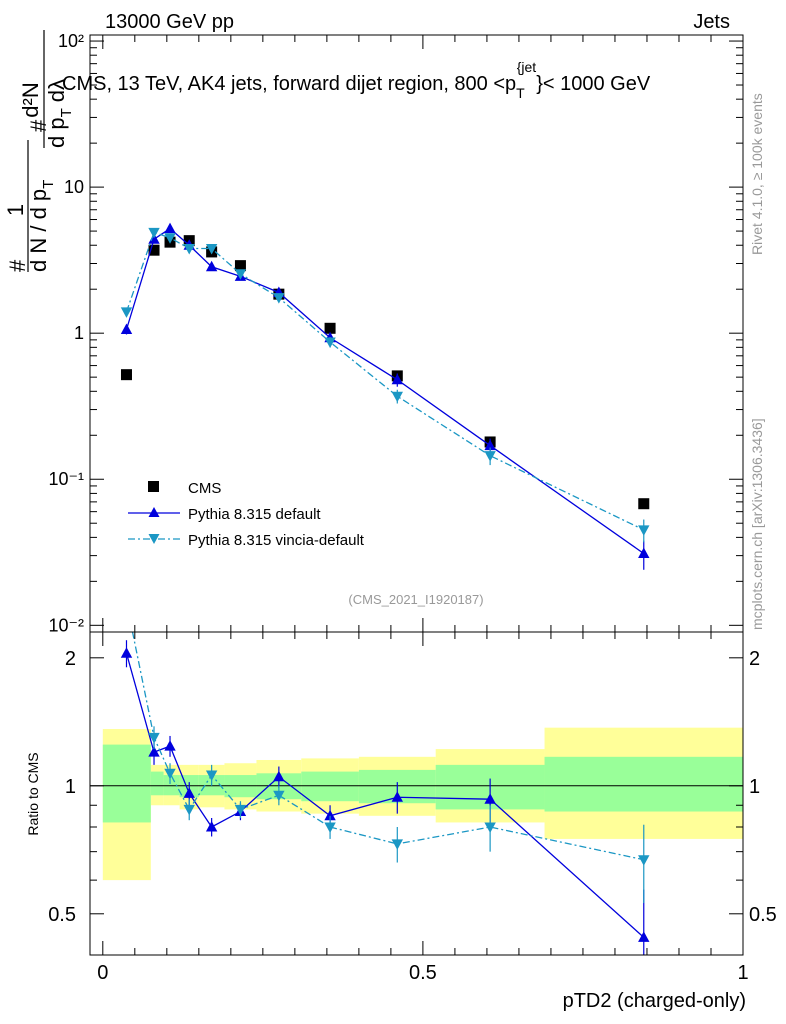  I want to click on x-tick-label: 0, so click(102, 973).